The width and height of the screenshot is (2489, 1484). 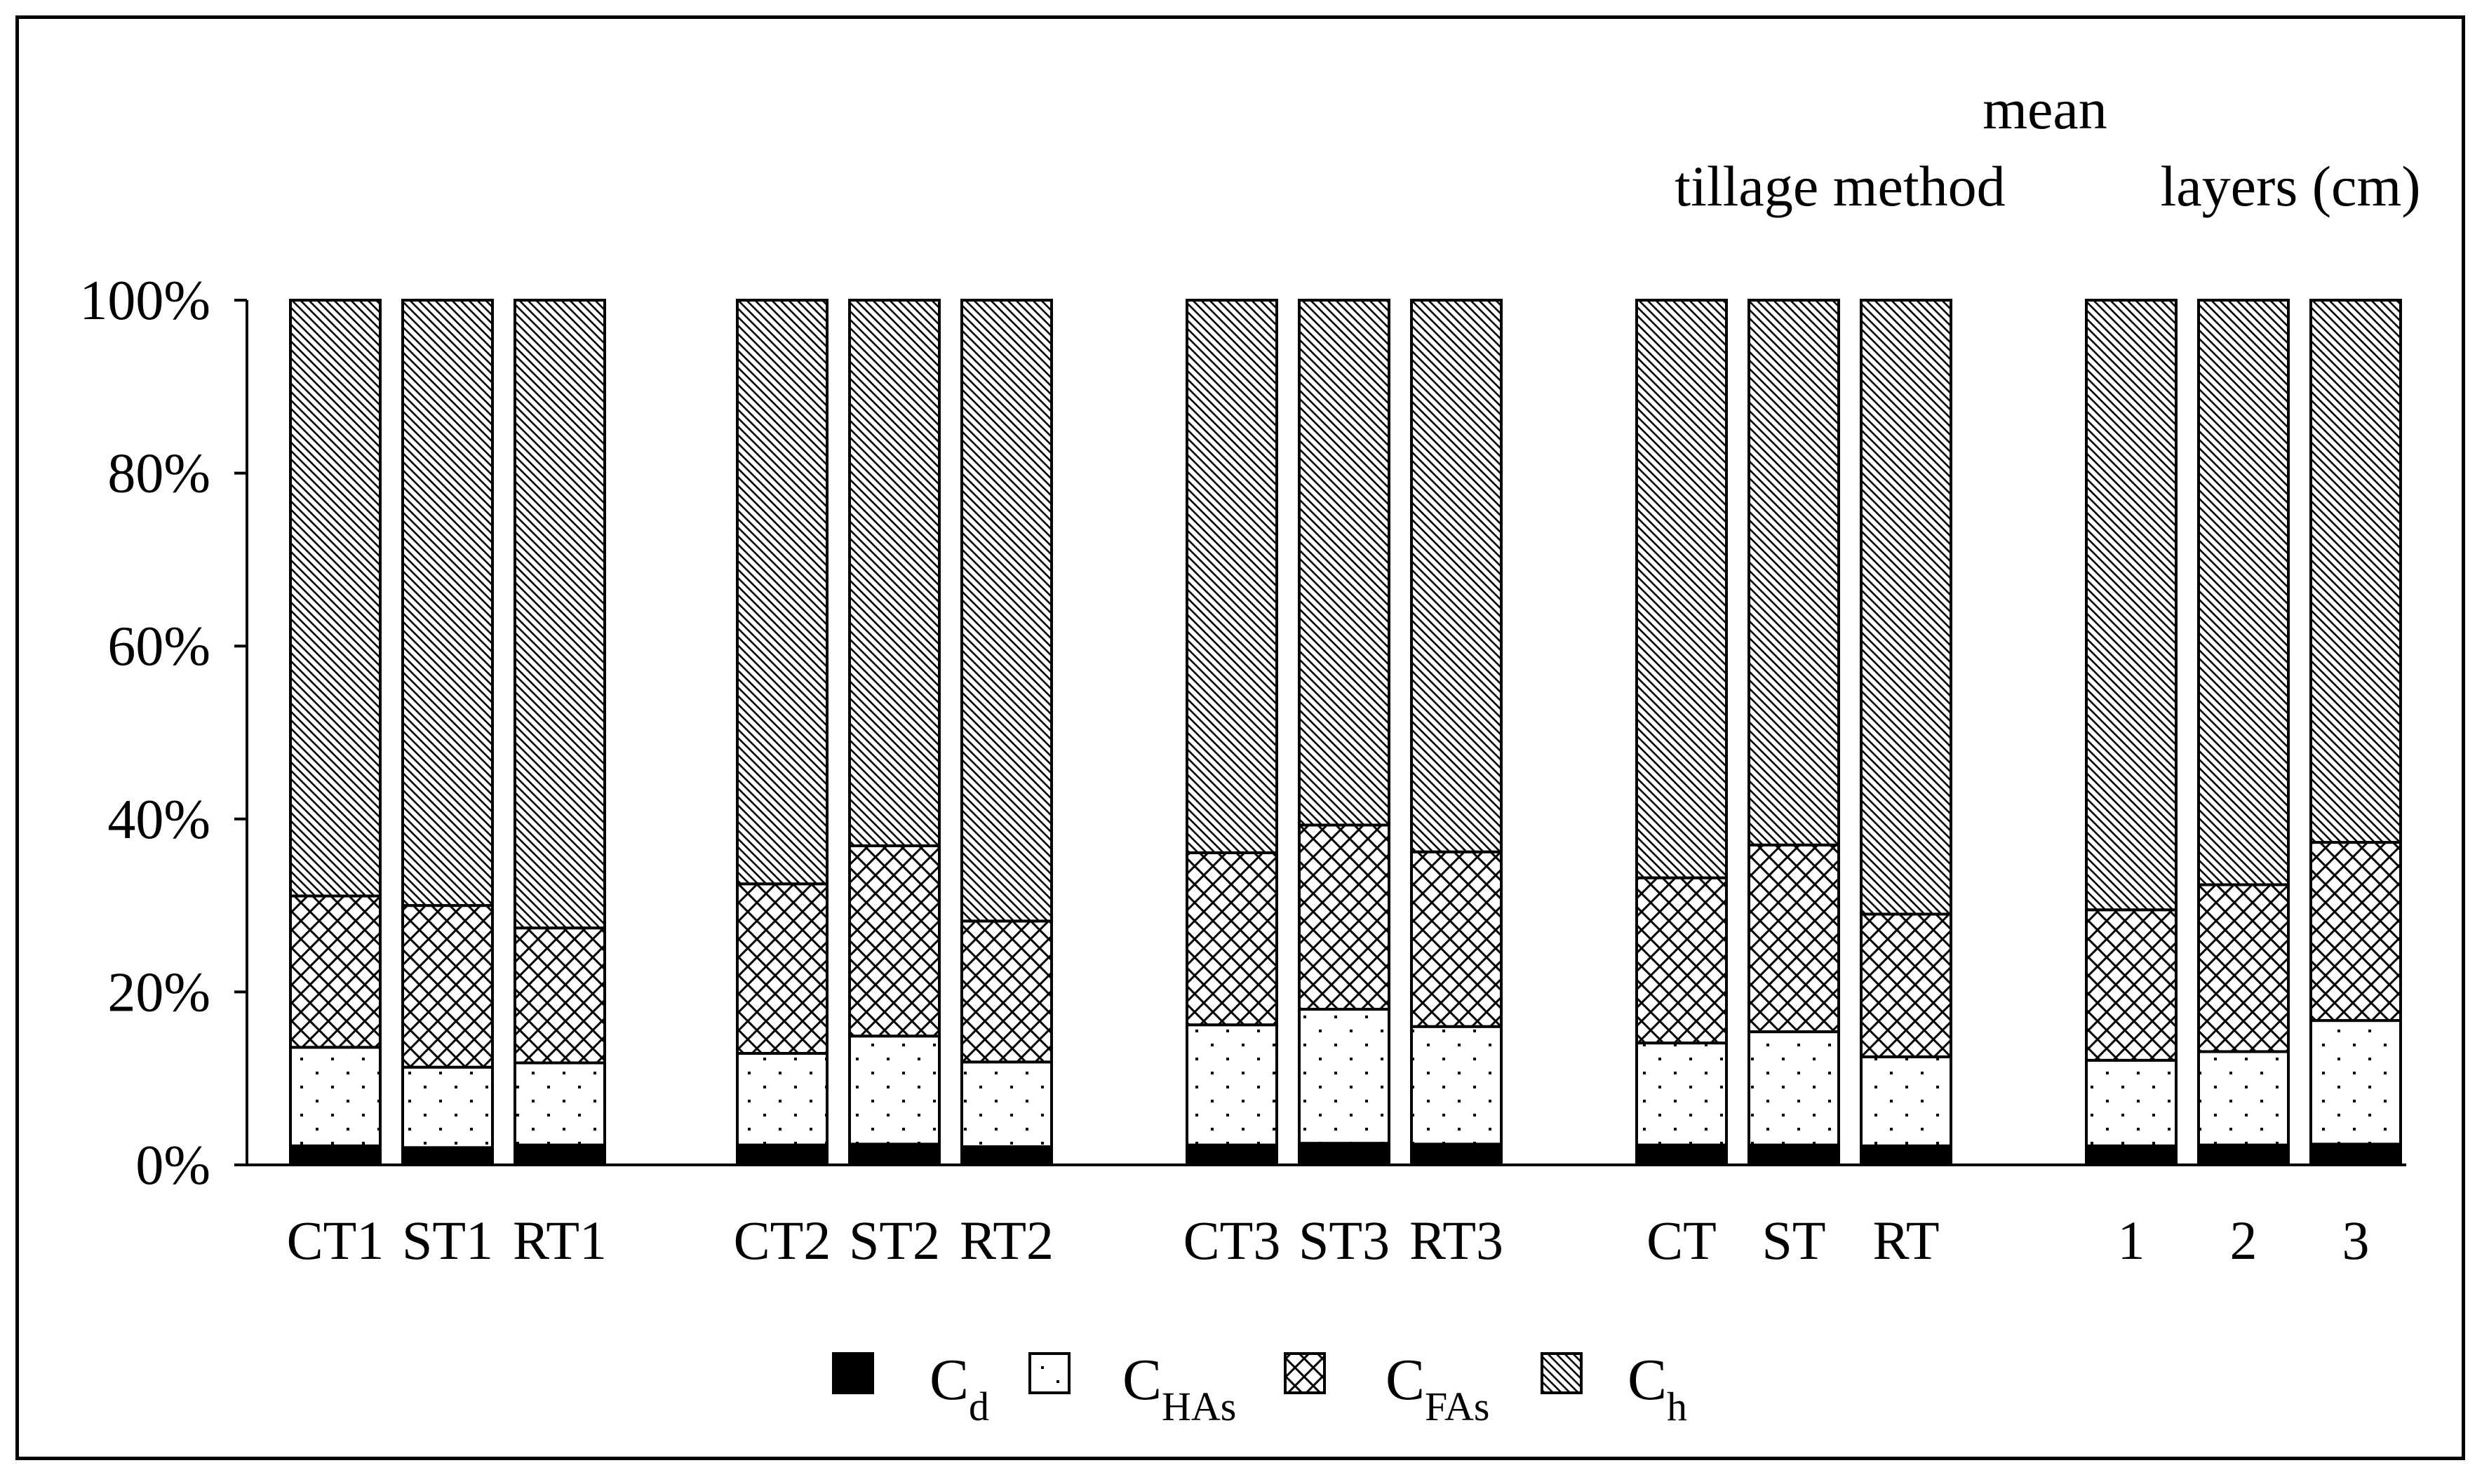 I want to click on x-tick-label-3: 3, so click(x=2356, y=1241).